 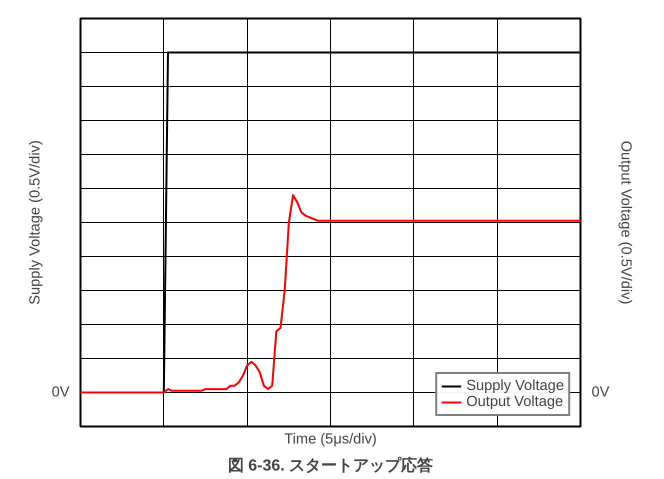 I want to click on y-axis-title: Supply Voltage (0.5V/div), so click(x=36, y=222).